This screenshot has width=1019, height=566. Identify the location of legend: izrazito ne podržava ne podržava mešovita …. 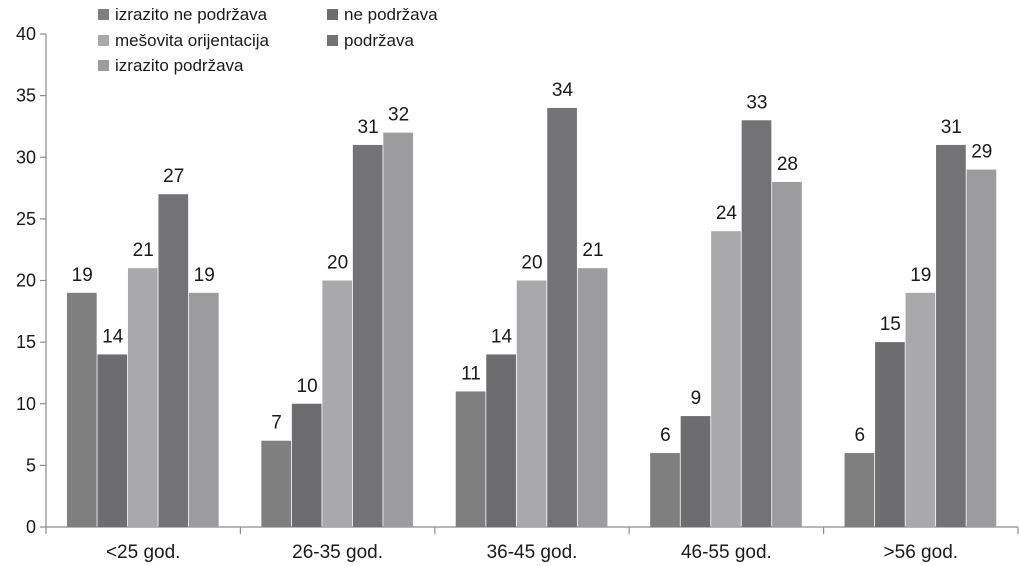
(305, 44).